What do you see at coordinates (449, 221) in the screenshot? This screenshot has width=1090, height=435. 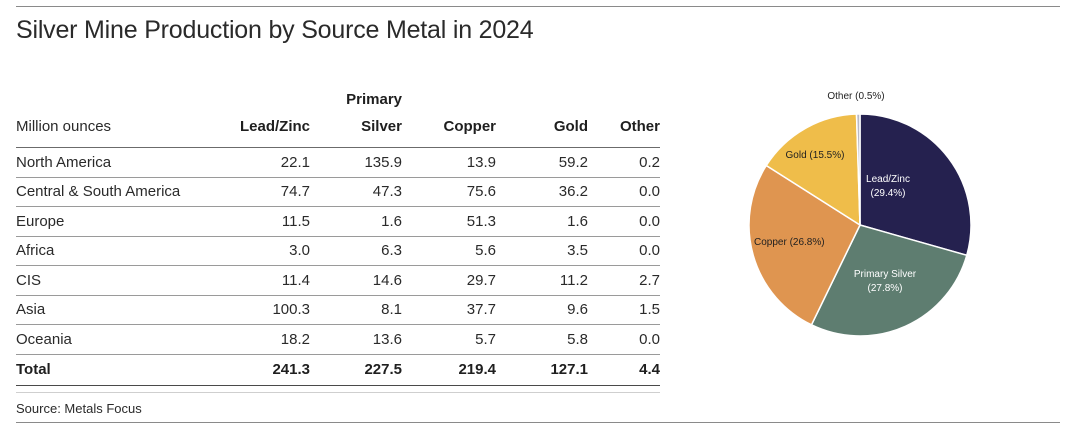 I see `copper-cell: 51.3` at bounding box center [449, 221].